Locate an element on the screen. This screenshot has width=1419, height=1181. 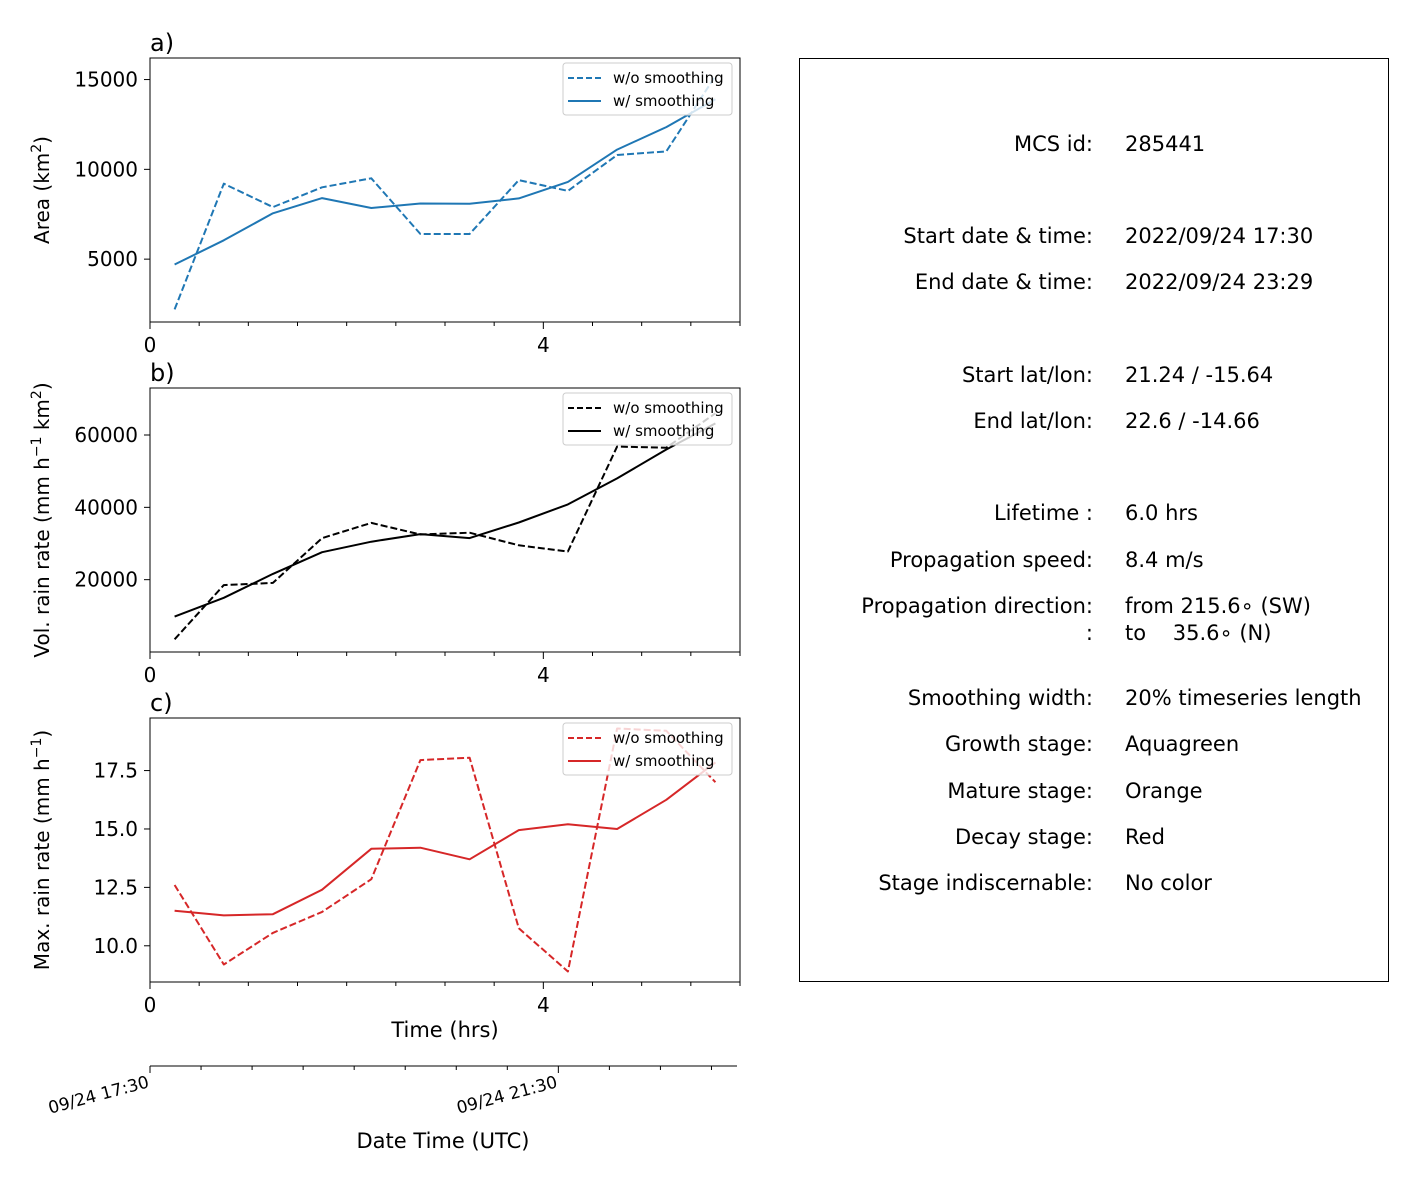
info-value-mature-stage: Orange is located at coordinates (1164, 791).